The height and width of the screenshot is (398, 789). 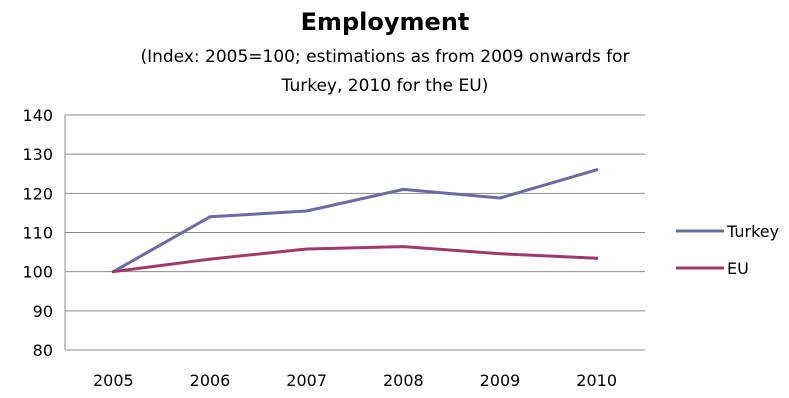 What do you see at coordinates (355, 259) in the screenshot?
I see `series-line-eu` at bounding box center [355, 259].